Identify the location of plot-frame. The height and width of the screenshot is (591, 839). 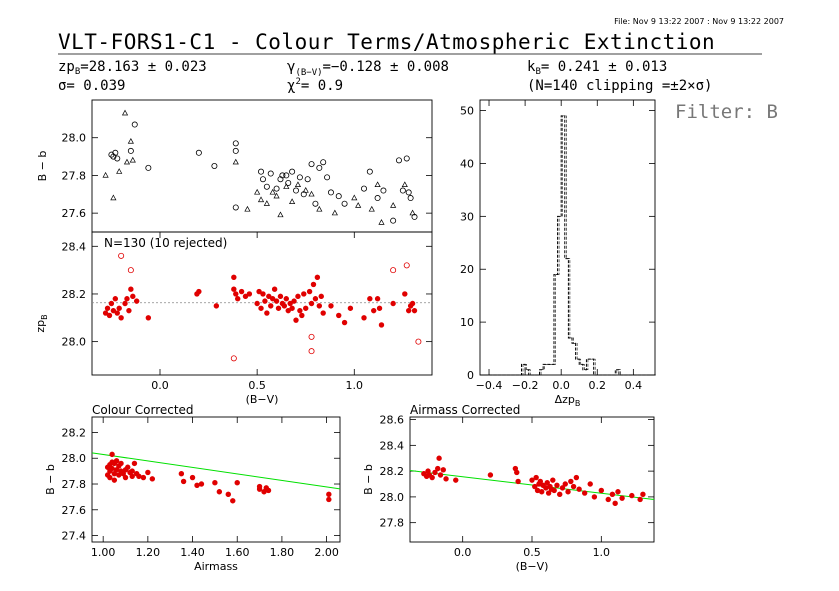
(262, 303).